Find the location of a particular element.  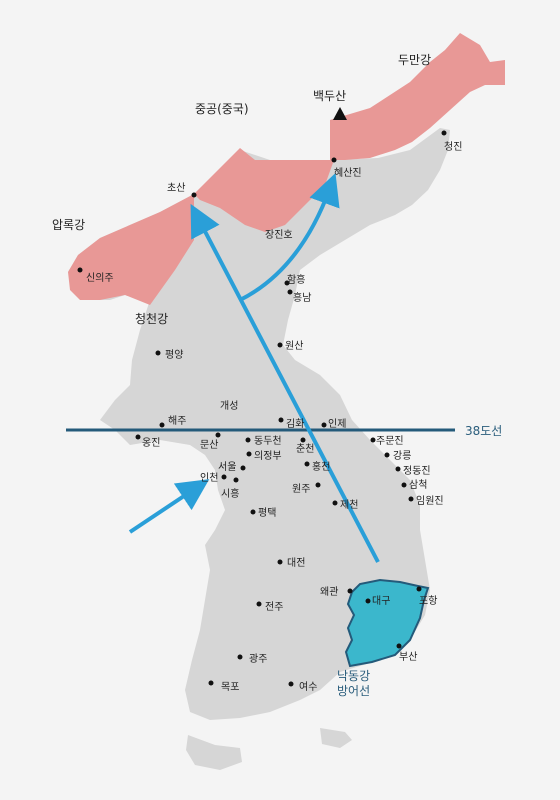

city-label: 문산 is located at coordinates (209, 445).